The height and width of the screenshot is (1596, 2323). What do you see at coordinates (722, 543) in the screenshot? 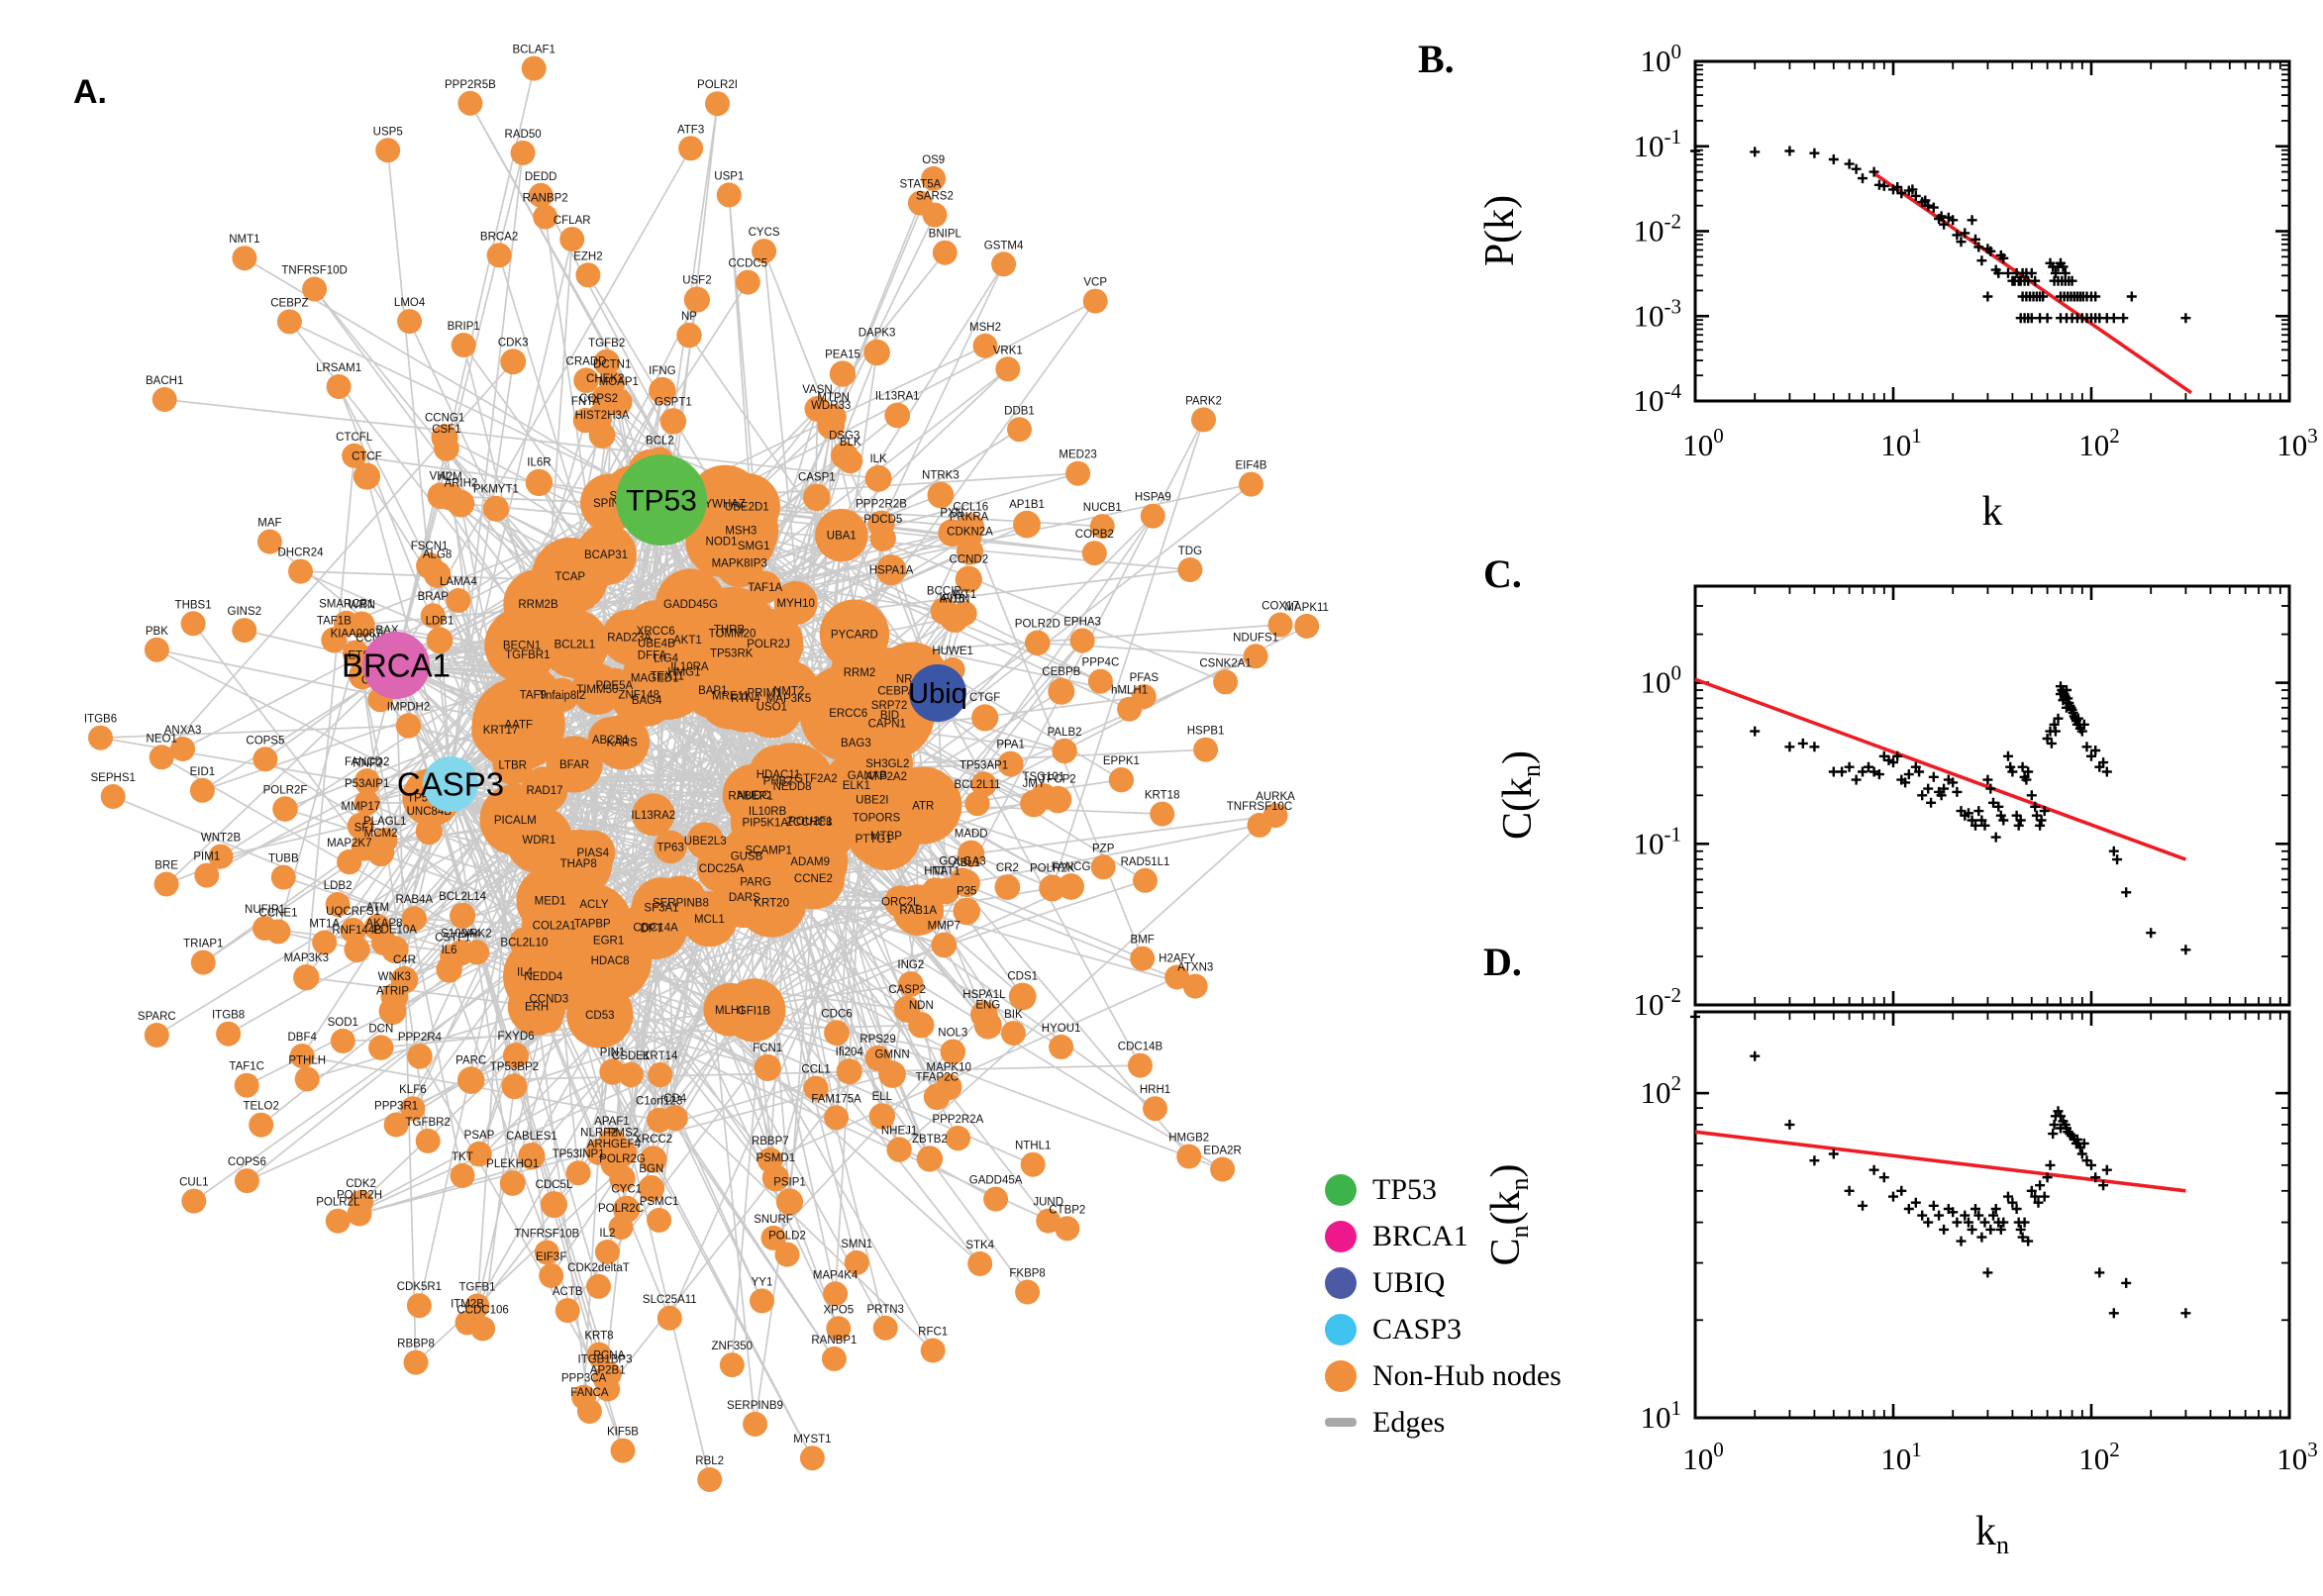
I see `network-node-label: NOD1` at bounding box center [722, 543].